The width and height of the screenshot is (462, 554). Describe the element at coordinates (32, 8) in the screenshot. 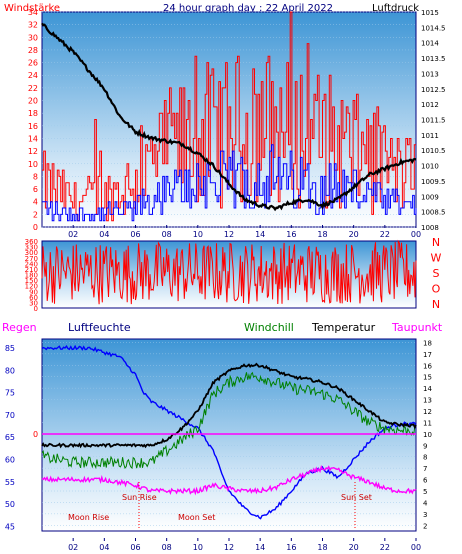

I see `header-left-label: Windstärke` at that location.